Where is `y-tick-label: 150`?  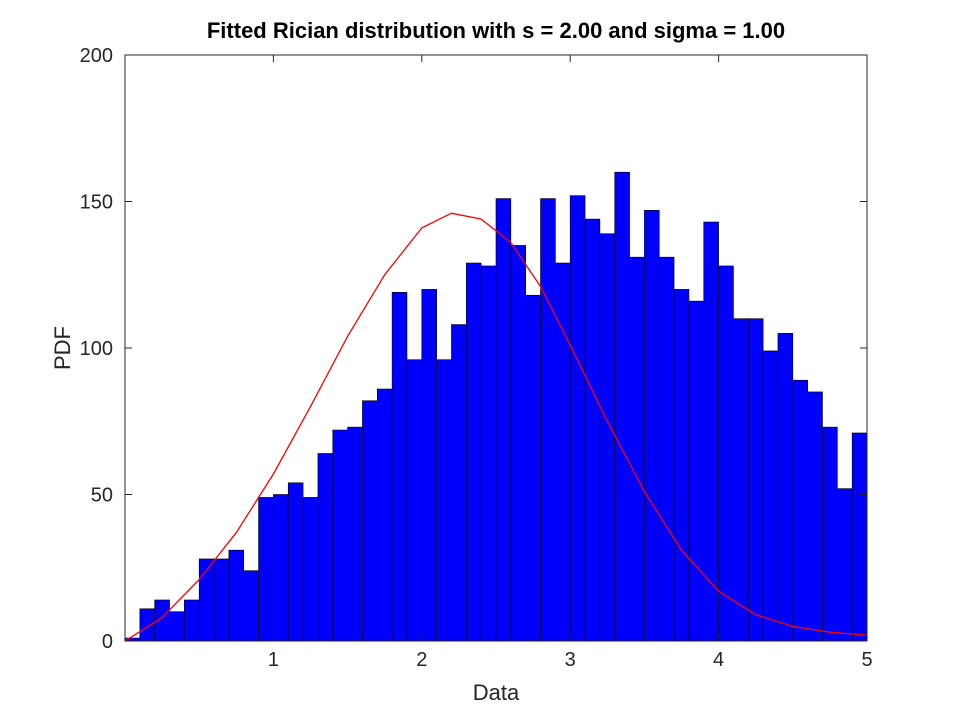
y-tick-label: 150 is located at coordinates (96, 203).